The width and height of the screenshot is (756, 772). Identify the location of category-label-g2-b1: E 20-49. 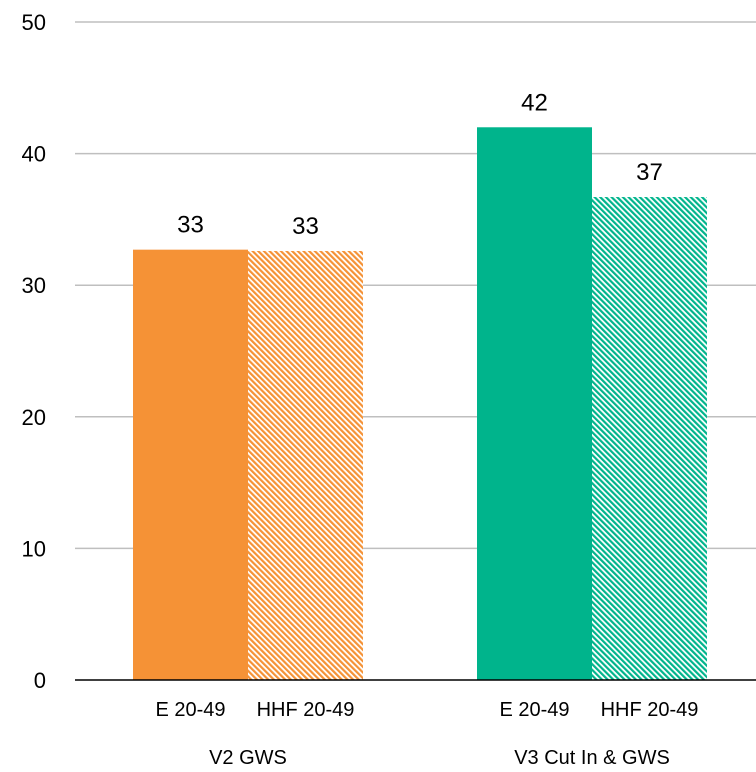
(534, 710).